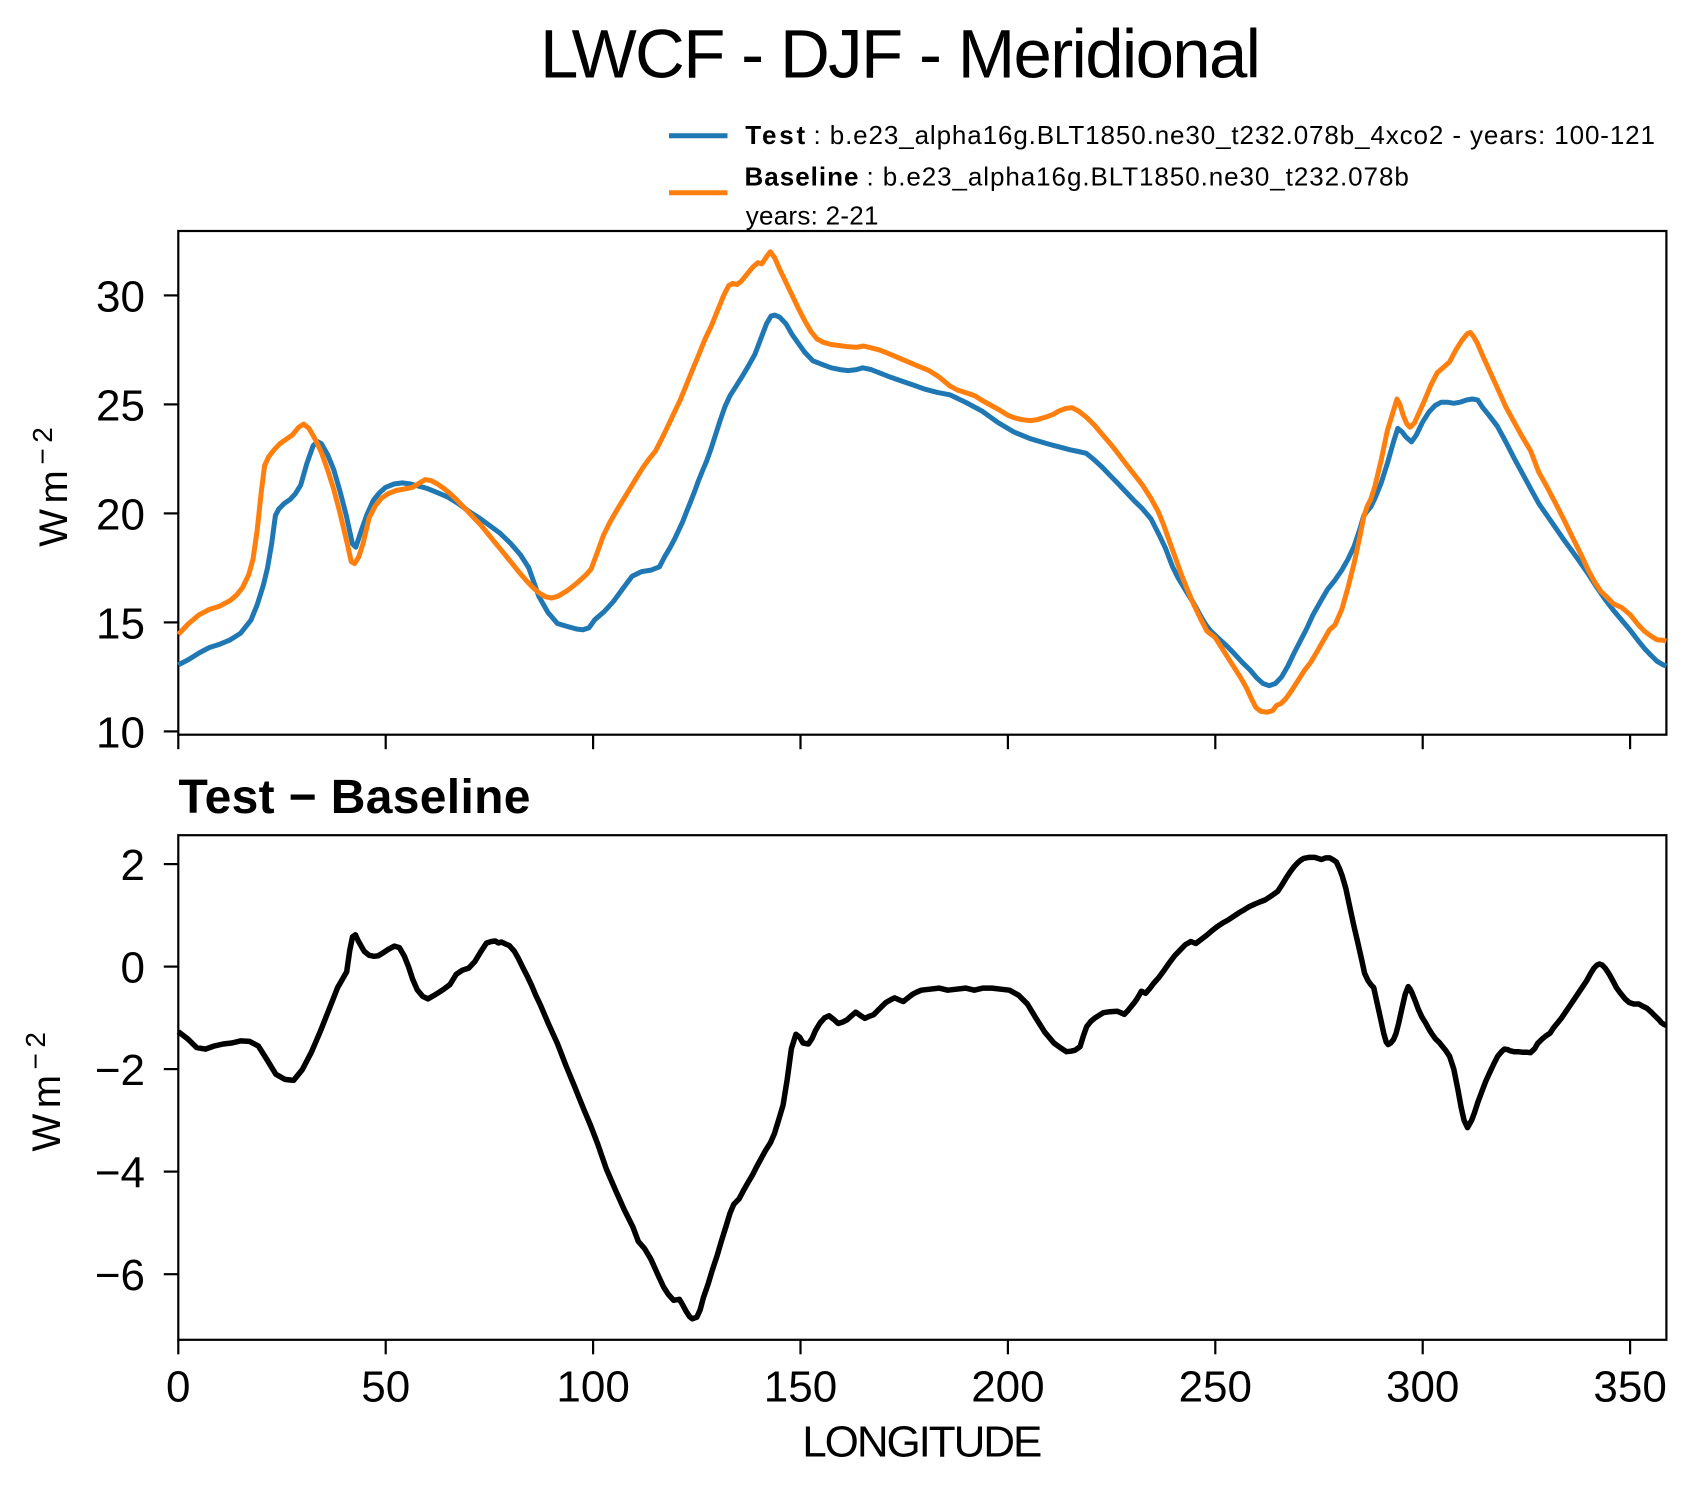  What do you see at coordinates (355, 797) in the screenshot?
I see `svg-text: Test − Baseline` at bounding box center [355, 797].